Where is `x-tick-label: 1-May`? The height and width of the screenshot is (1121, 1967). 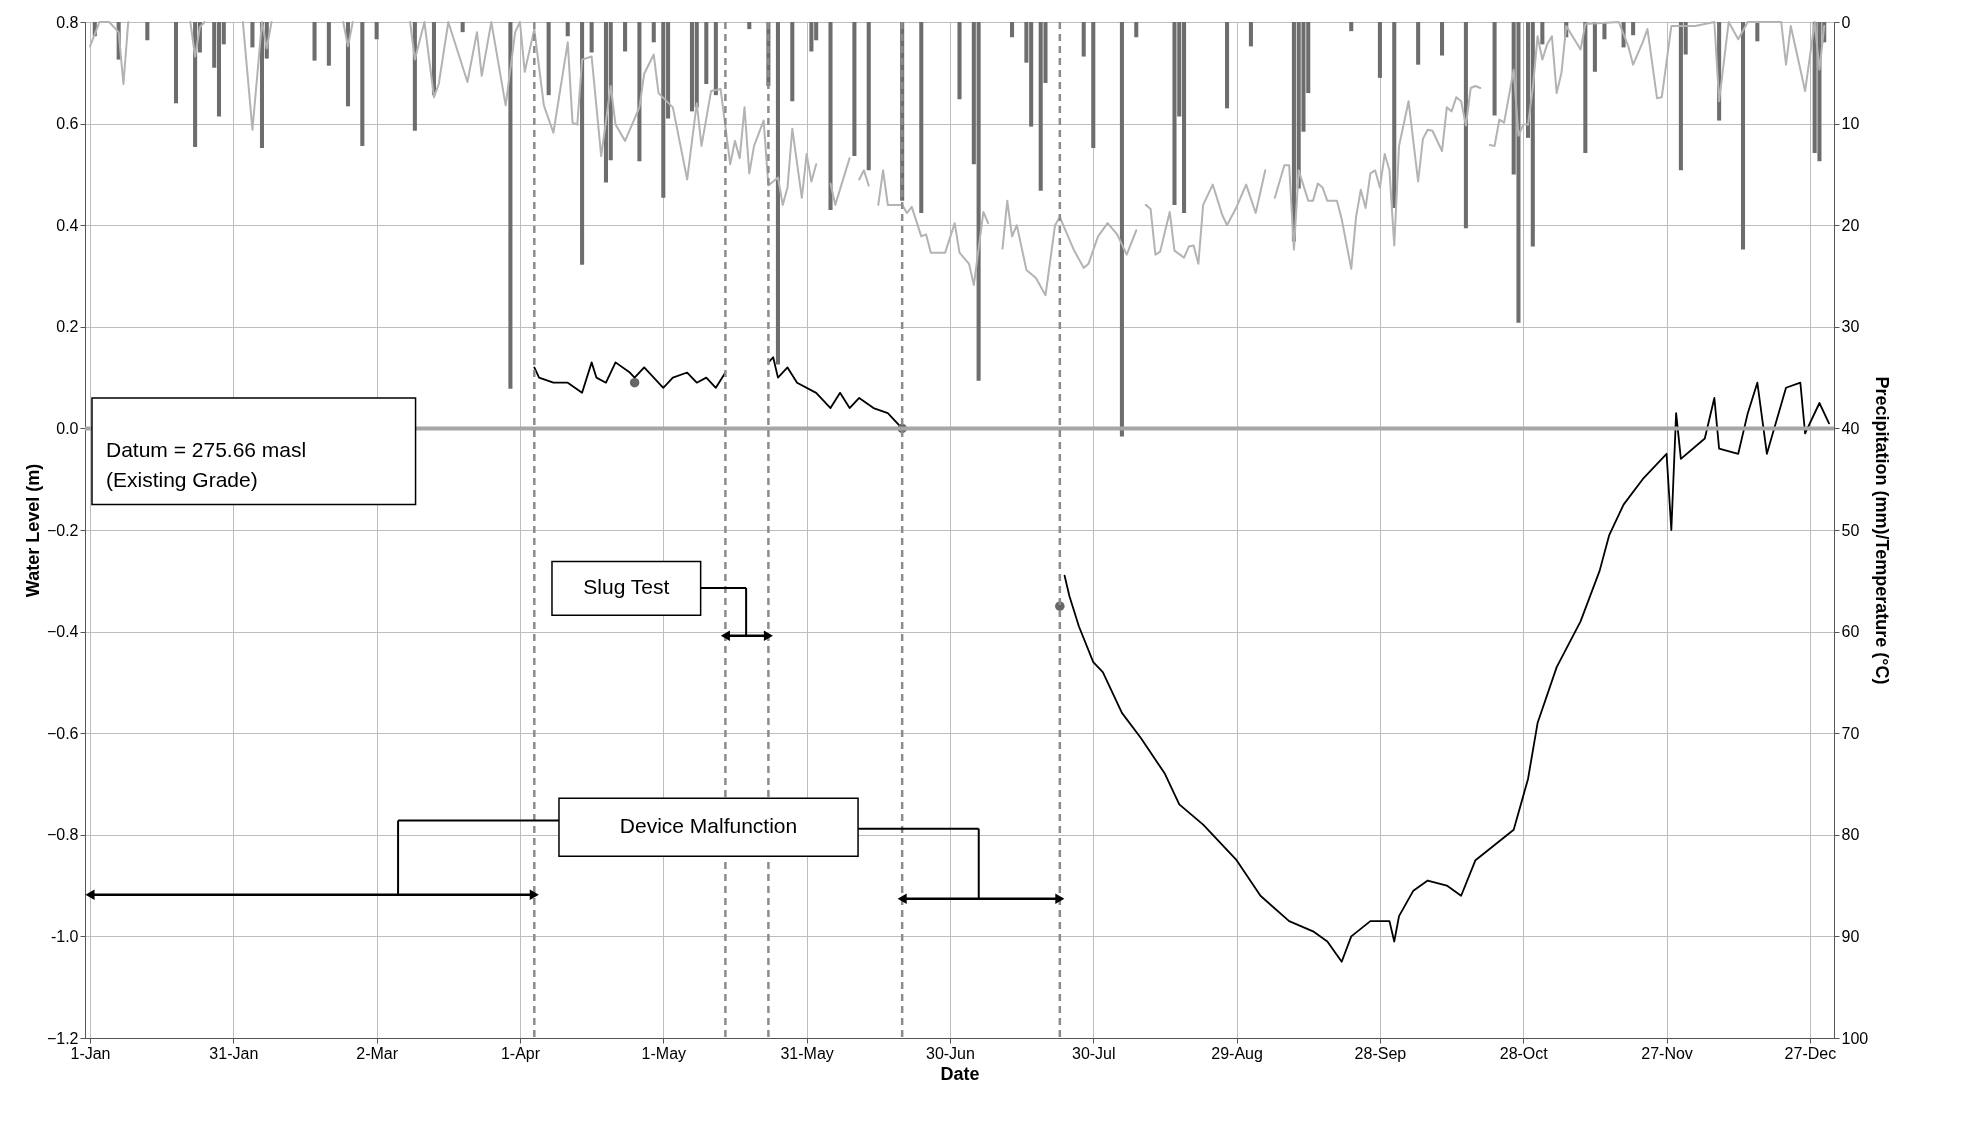
x-tick-label: 1-May is located at coordinates (664, 1053).